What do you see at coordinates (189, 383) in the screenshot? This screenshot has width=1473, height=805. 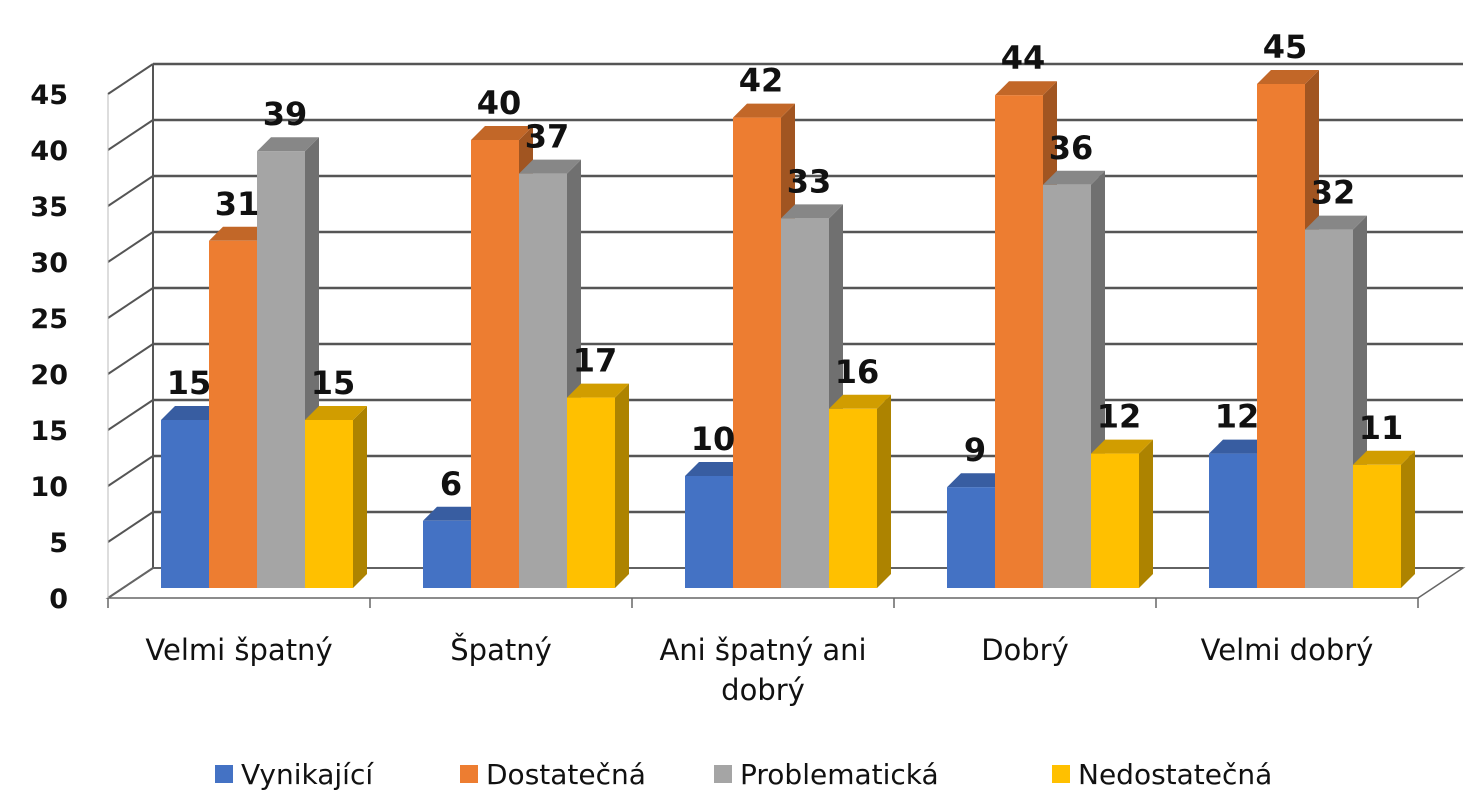 I see `data-label: 15` at bounding box center [189, 383].